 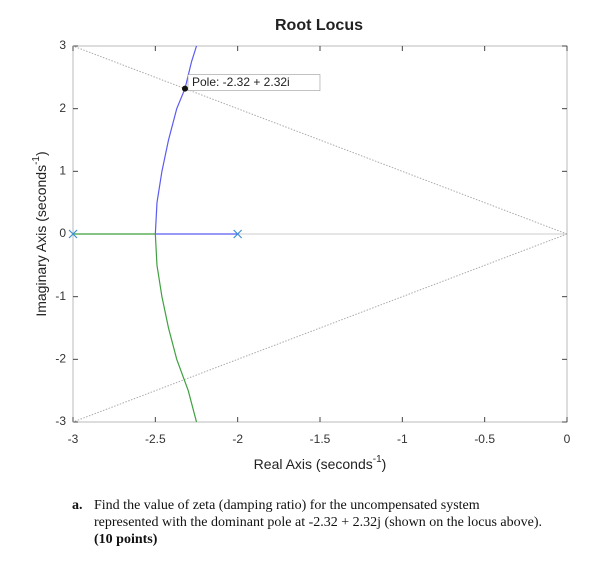 What do you see at coordinates (313, 464) in the screenshot?
I see `x-axis-label-text: Real Axis (seconds` at bounding box center [313, 464].